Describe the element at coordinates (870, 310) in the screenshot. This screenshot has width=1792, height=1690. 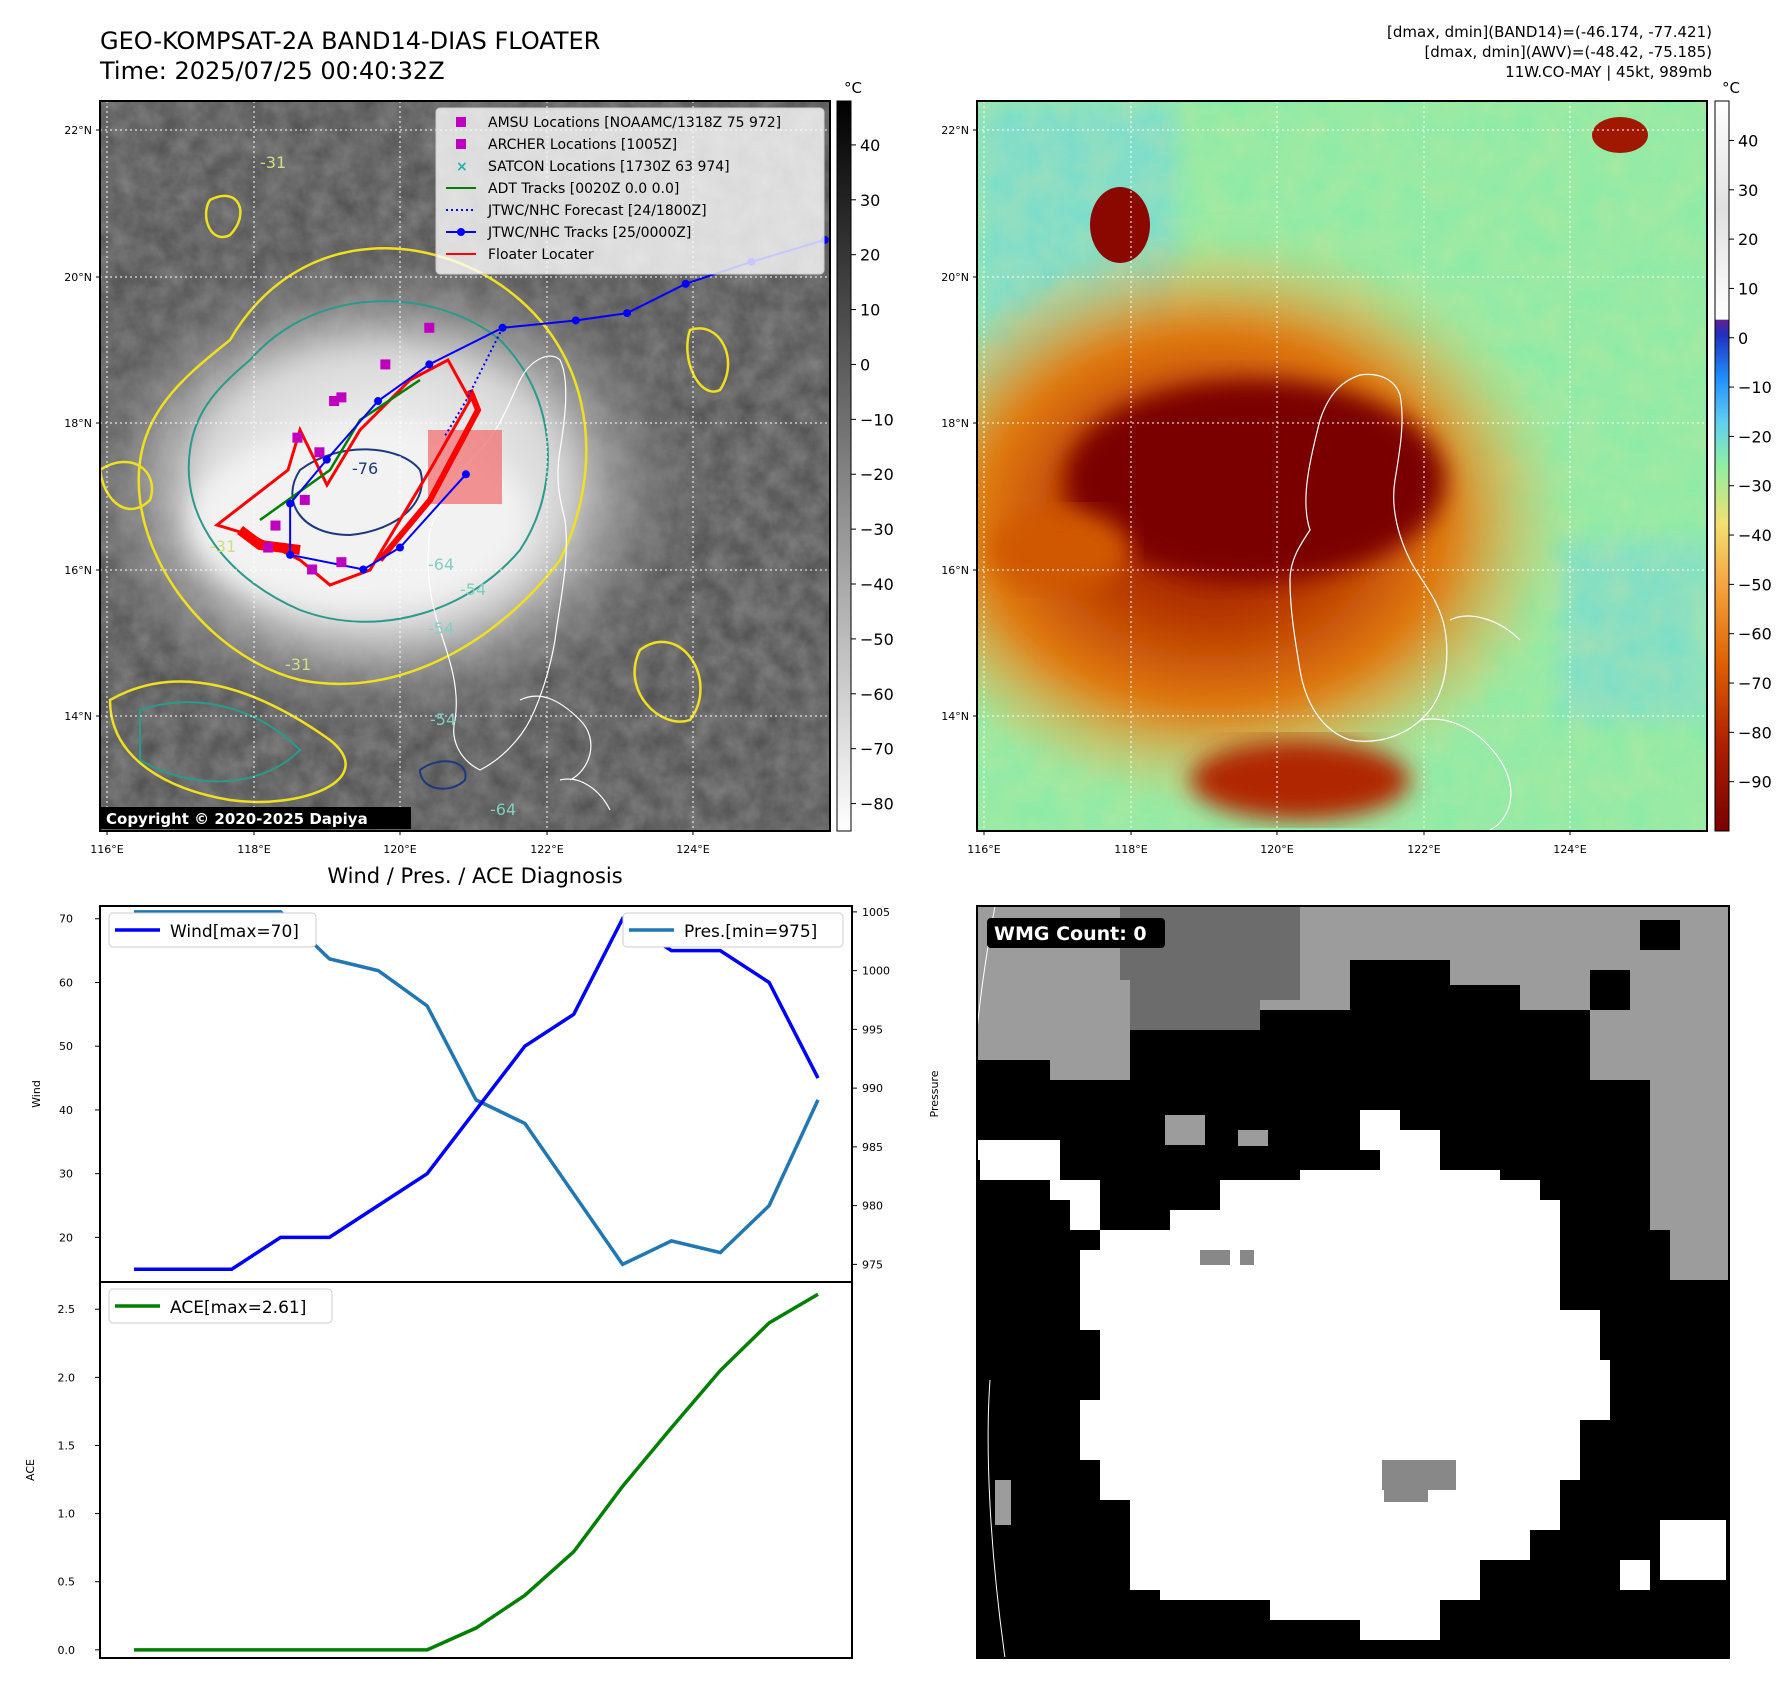
I see `left-cbar-tick: 10` at that location.